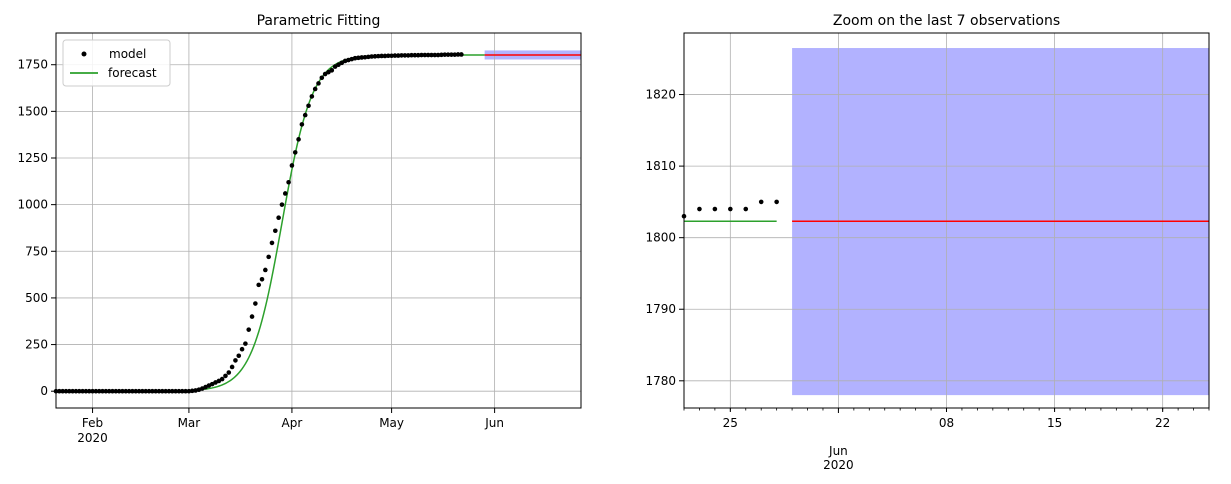 This screenshot has width=1231, height=484. What do you see at coordinates (36, 251) in the screenshot?
I see `y-tick-label: 750` at bounding box center [36, 251].